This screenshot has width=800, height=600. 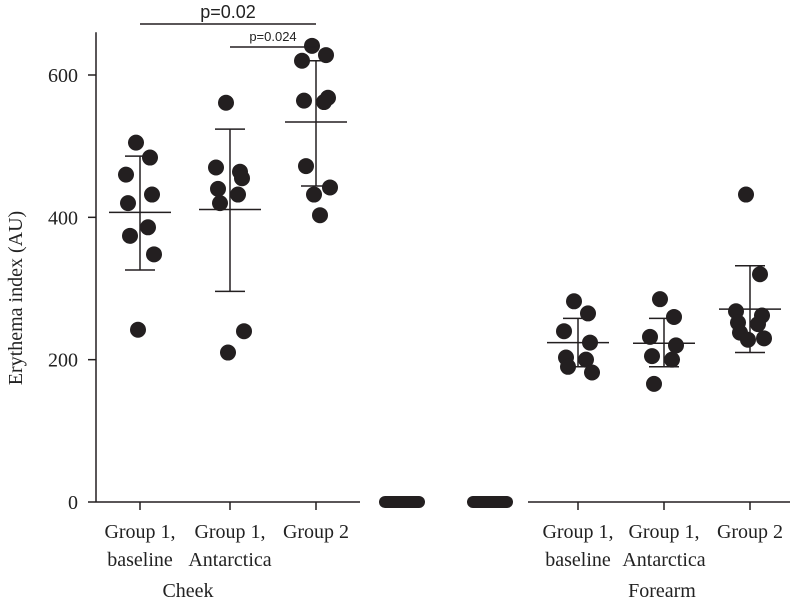 I want to click on significance-label: p=0.02, so click(x=228, y=12).